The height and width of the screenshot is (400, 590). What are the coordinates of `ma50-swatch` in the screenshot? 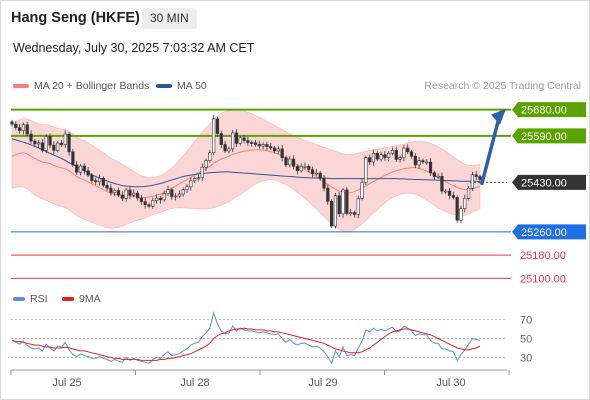 It's located at (164, 86).